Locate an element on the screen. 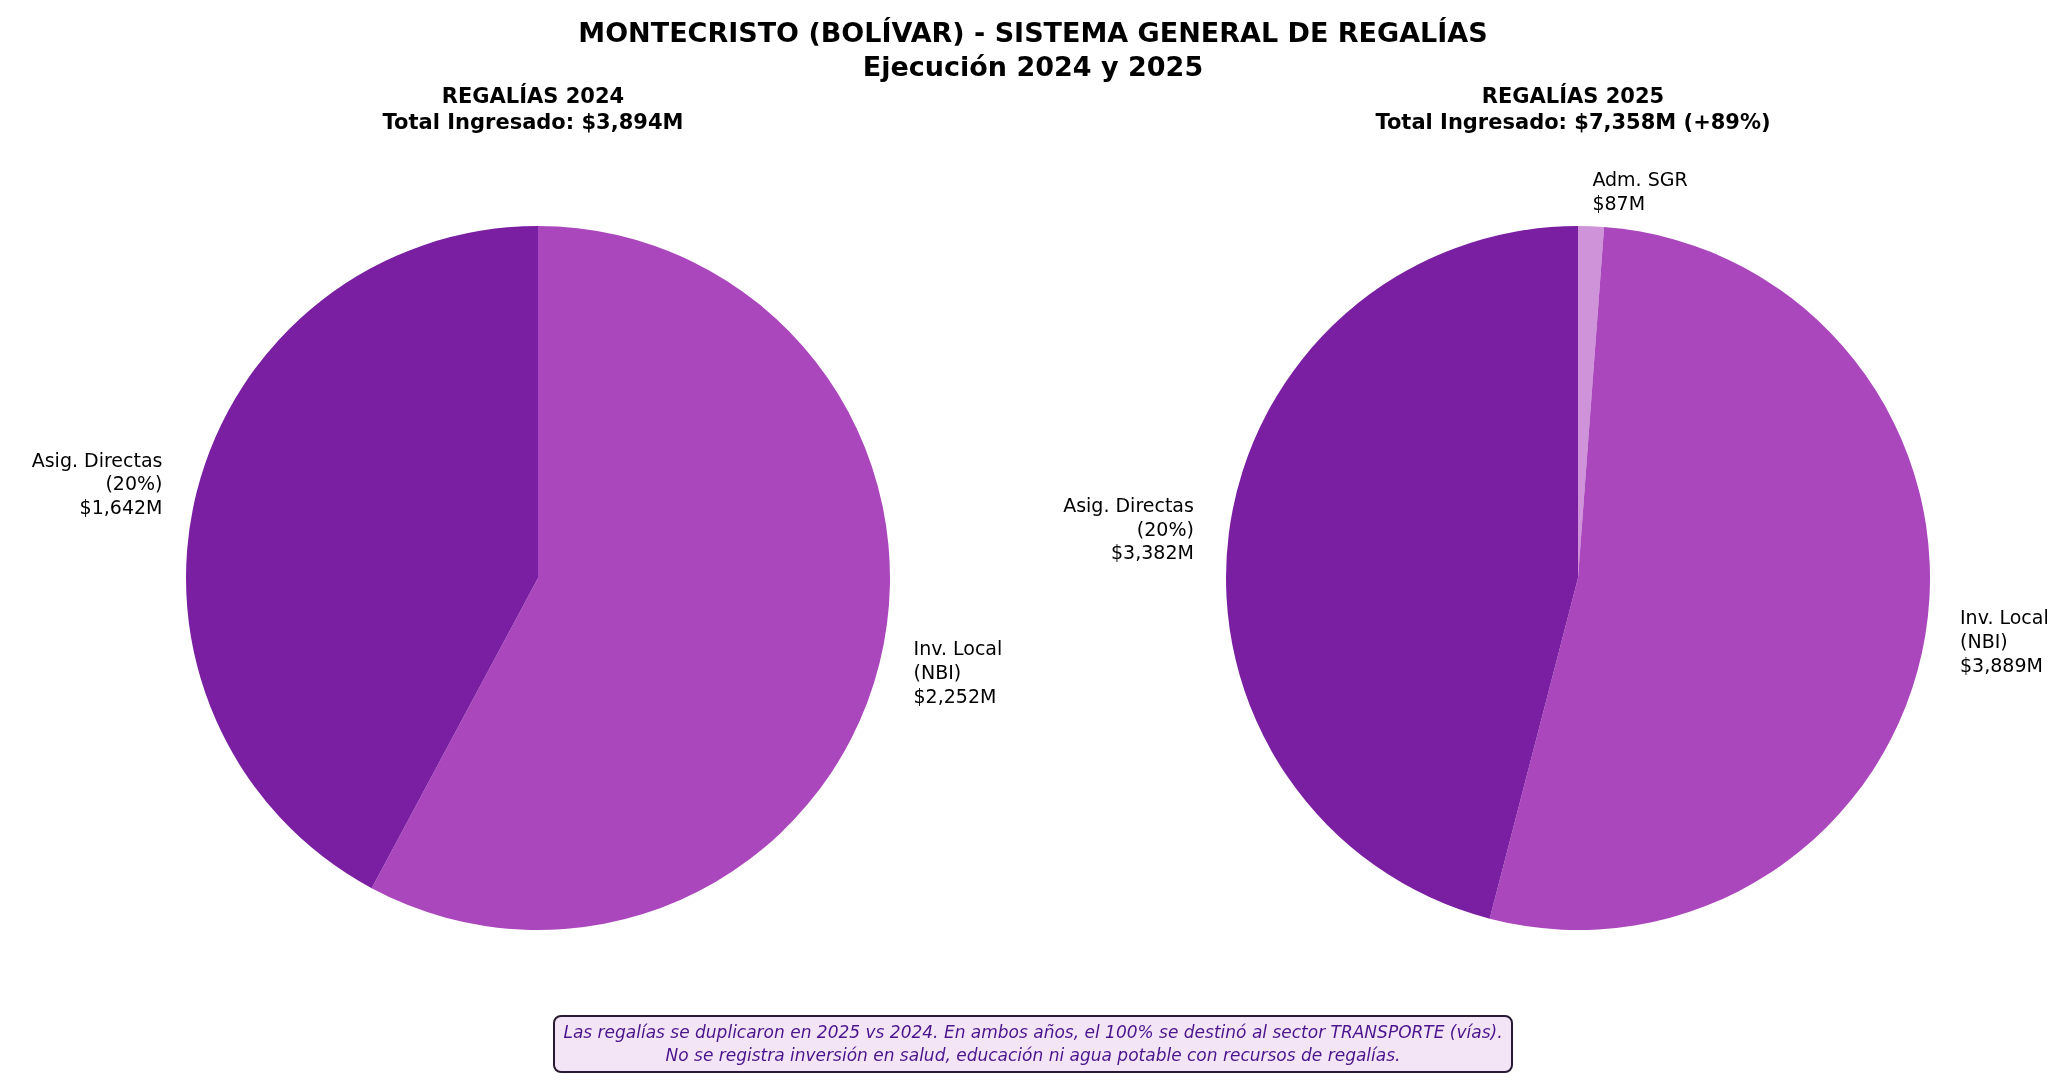 The width and height of the screenshot is (2066, 1084). slice-label: Adm. SGR is located at coordinates (1640, 178).